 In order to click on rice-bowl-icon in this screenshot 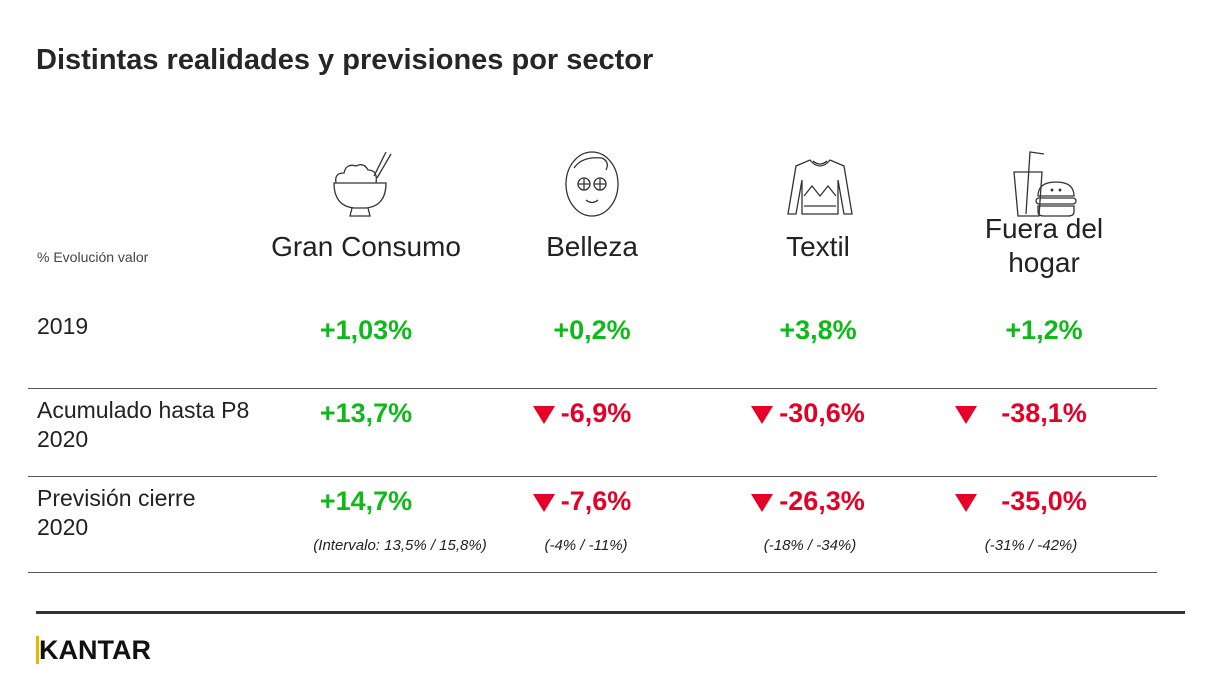, I will do `click(362, 184)`.